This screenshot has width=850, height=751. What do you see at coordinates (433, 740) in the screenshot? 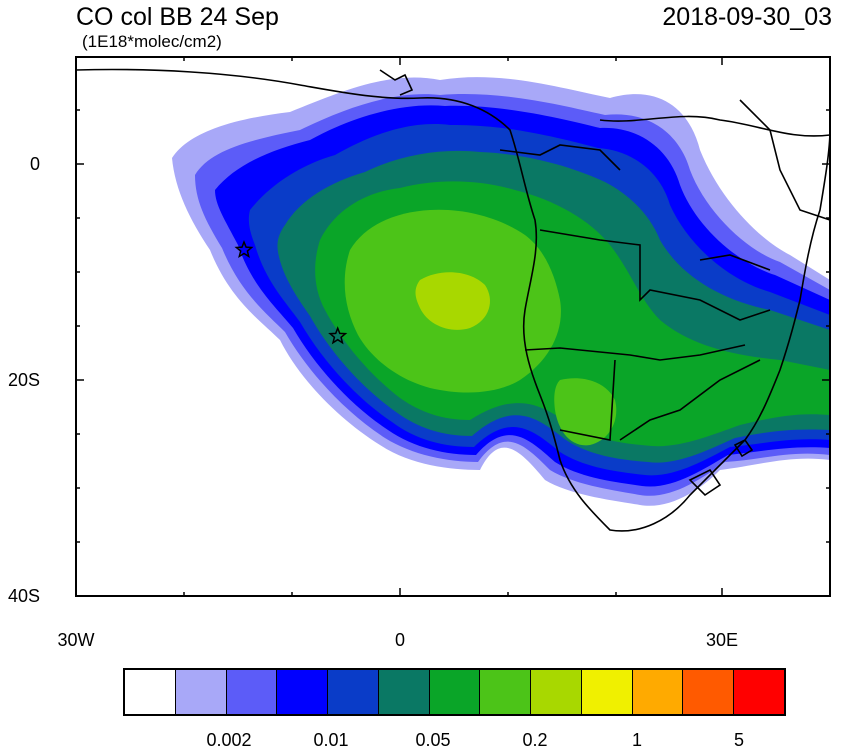
I see `colorbar-label: 0.05` at bounding box center [433, 740].